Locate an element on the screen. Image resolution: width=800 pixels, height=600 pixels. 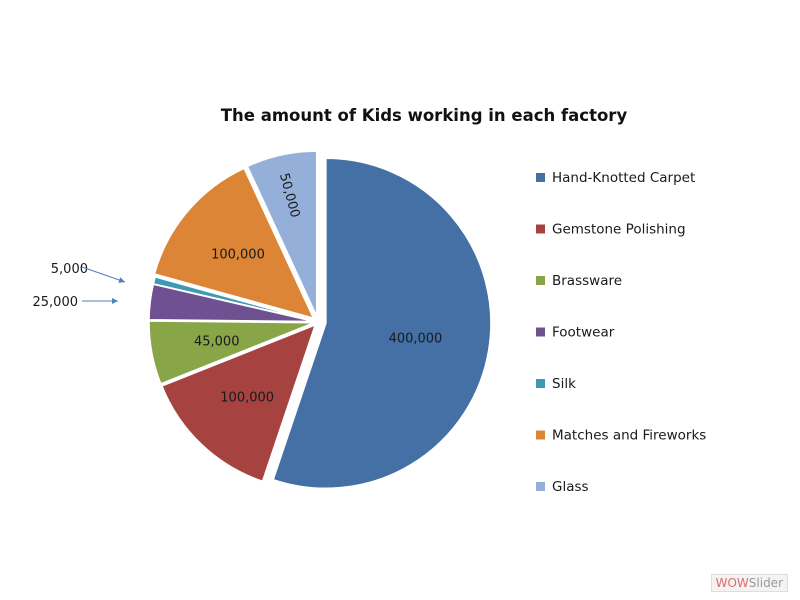
legend-label-gemstone-polishing: Gemstone Polishing is located at coordinates (619, 230).